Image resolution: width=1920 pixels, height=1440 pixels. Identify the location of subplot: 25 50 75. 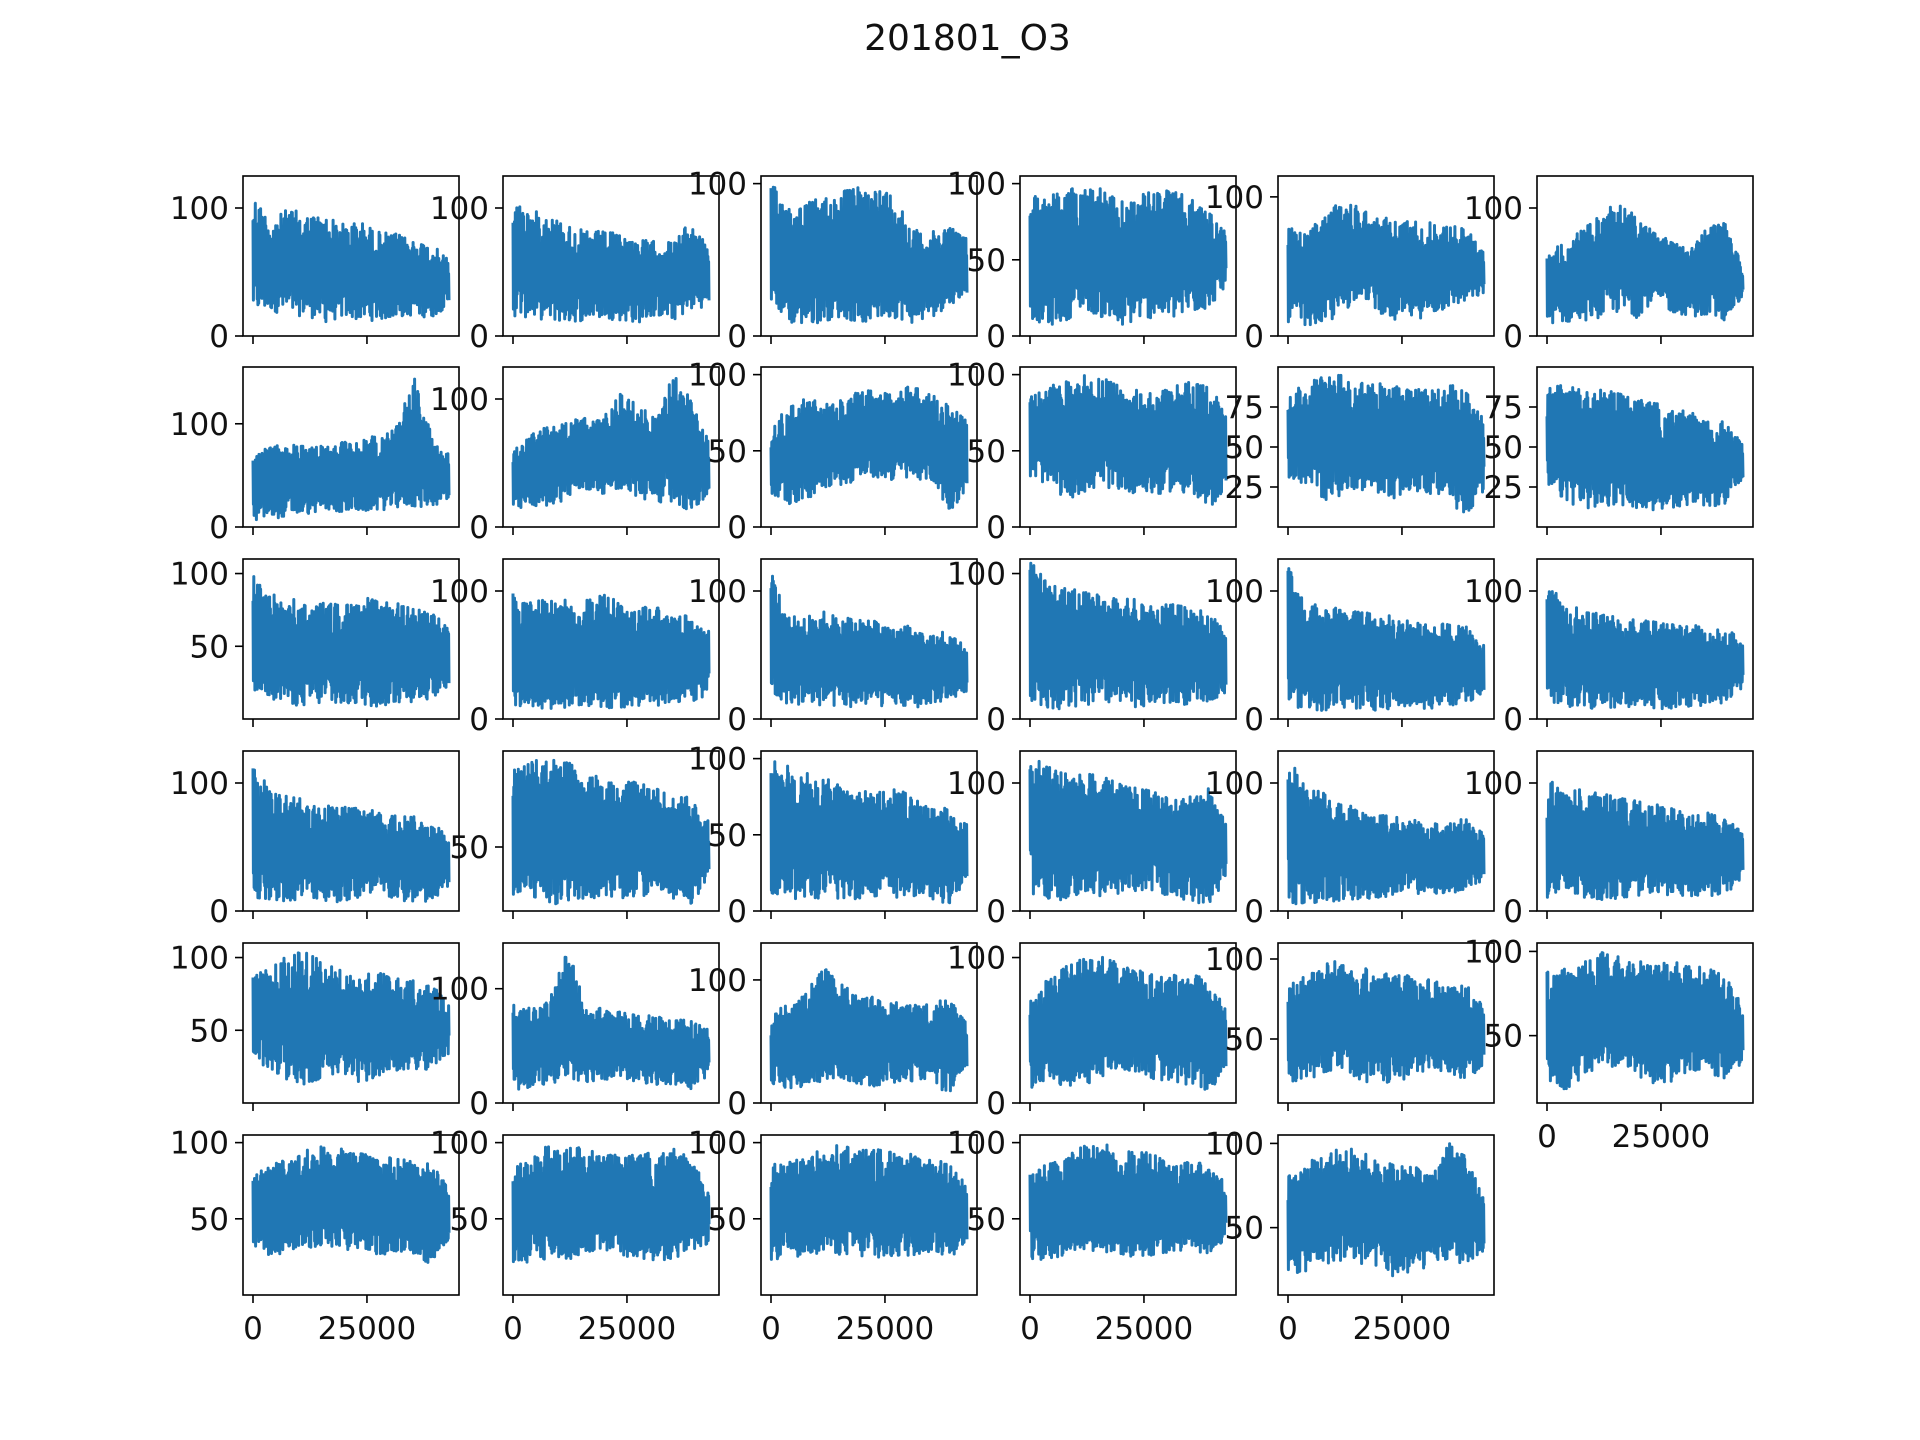
(1360, 450).